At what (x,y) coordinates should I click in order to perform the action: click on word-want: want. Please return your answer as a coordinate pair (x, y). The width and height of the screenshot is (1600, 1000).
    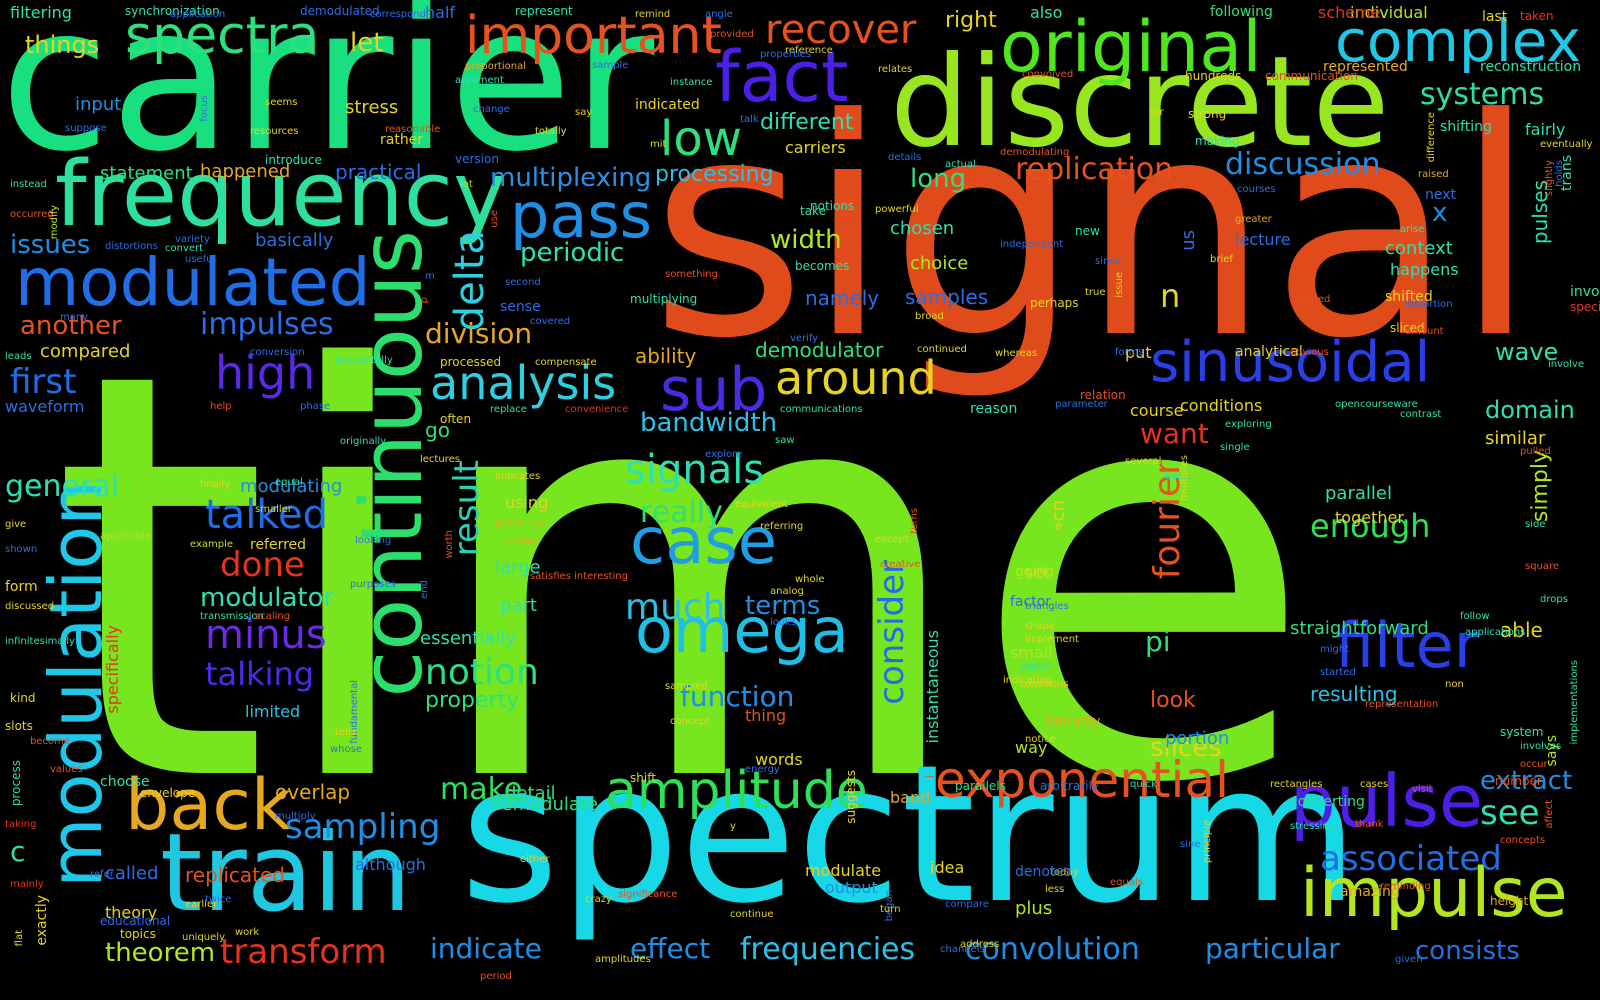
    Looking at the image, I should click on (1174, 433).